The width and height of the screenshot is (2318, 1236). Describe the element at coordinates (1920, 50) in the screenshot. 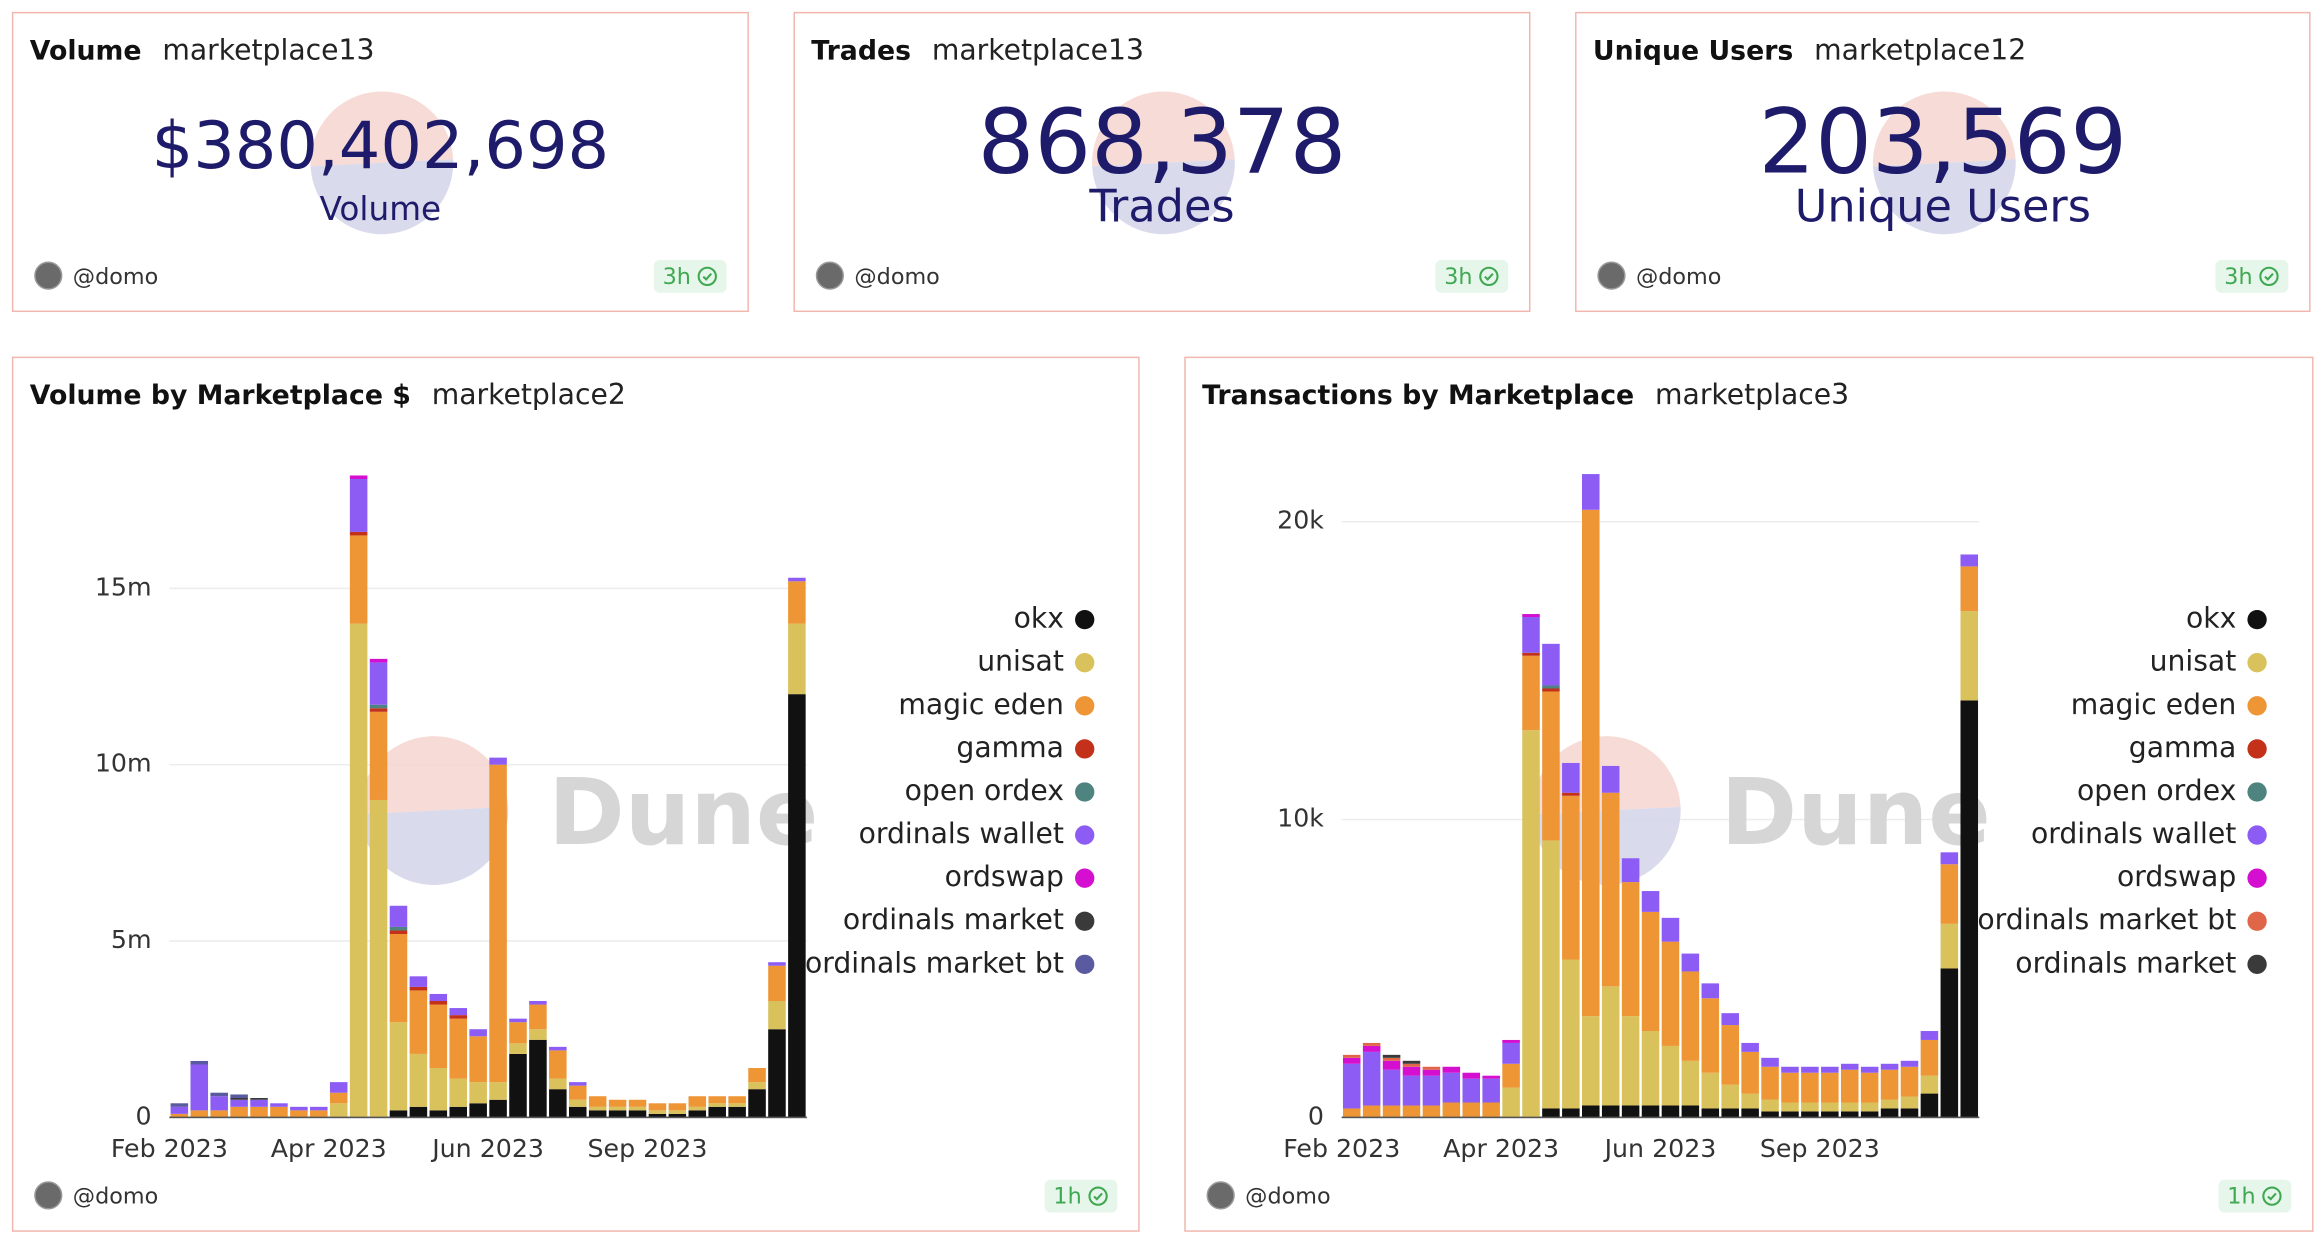

I see `query-name: marketplace12` at that location.